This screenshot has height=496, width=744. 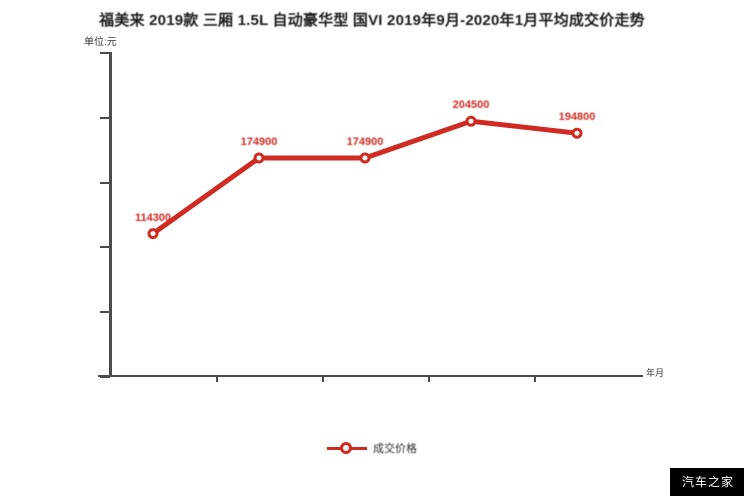 I want to click on y-axis-line, so click(x=110, y=214).